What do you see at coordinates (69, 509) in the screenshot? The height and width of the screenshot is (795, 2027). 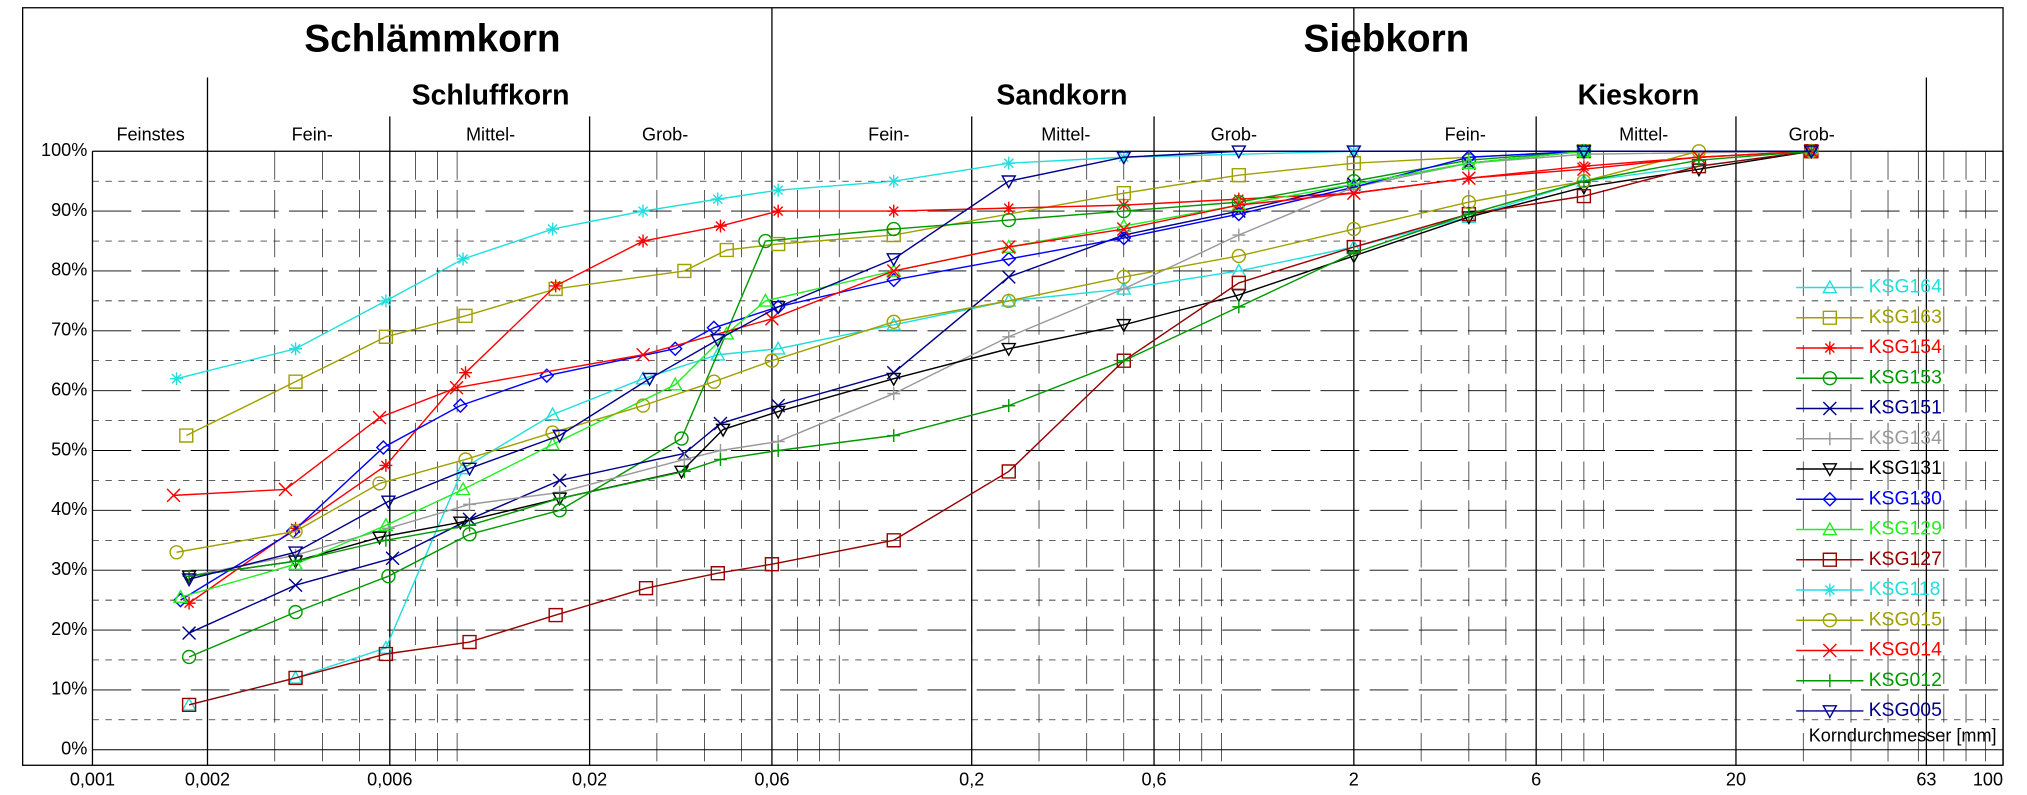 I see `y-tick-label: 40%` at bounding box center [69, 509].